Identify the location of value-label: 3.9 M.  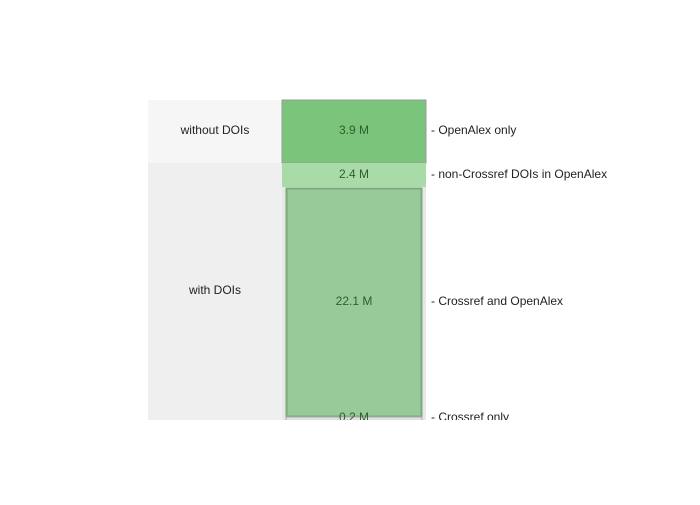
(354, 130).